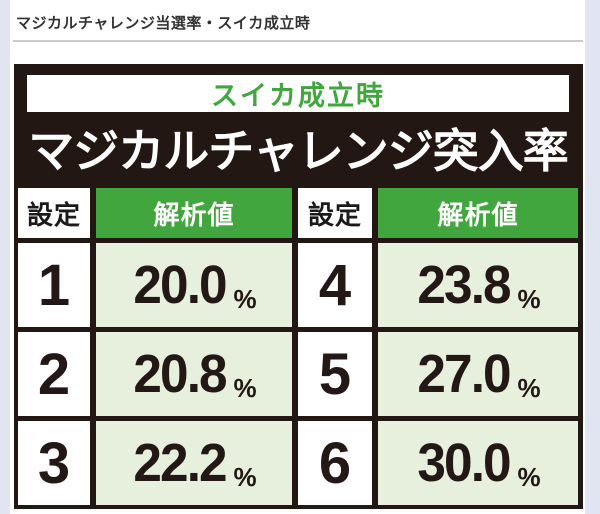 This screenshot has width=600, height=514. I want to click on value-number: 20.0, so click(180, 285).